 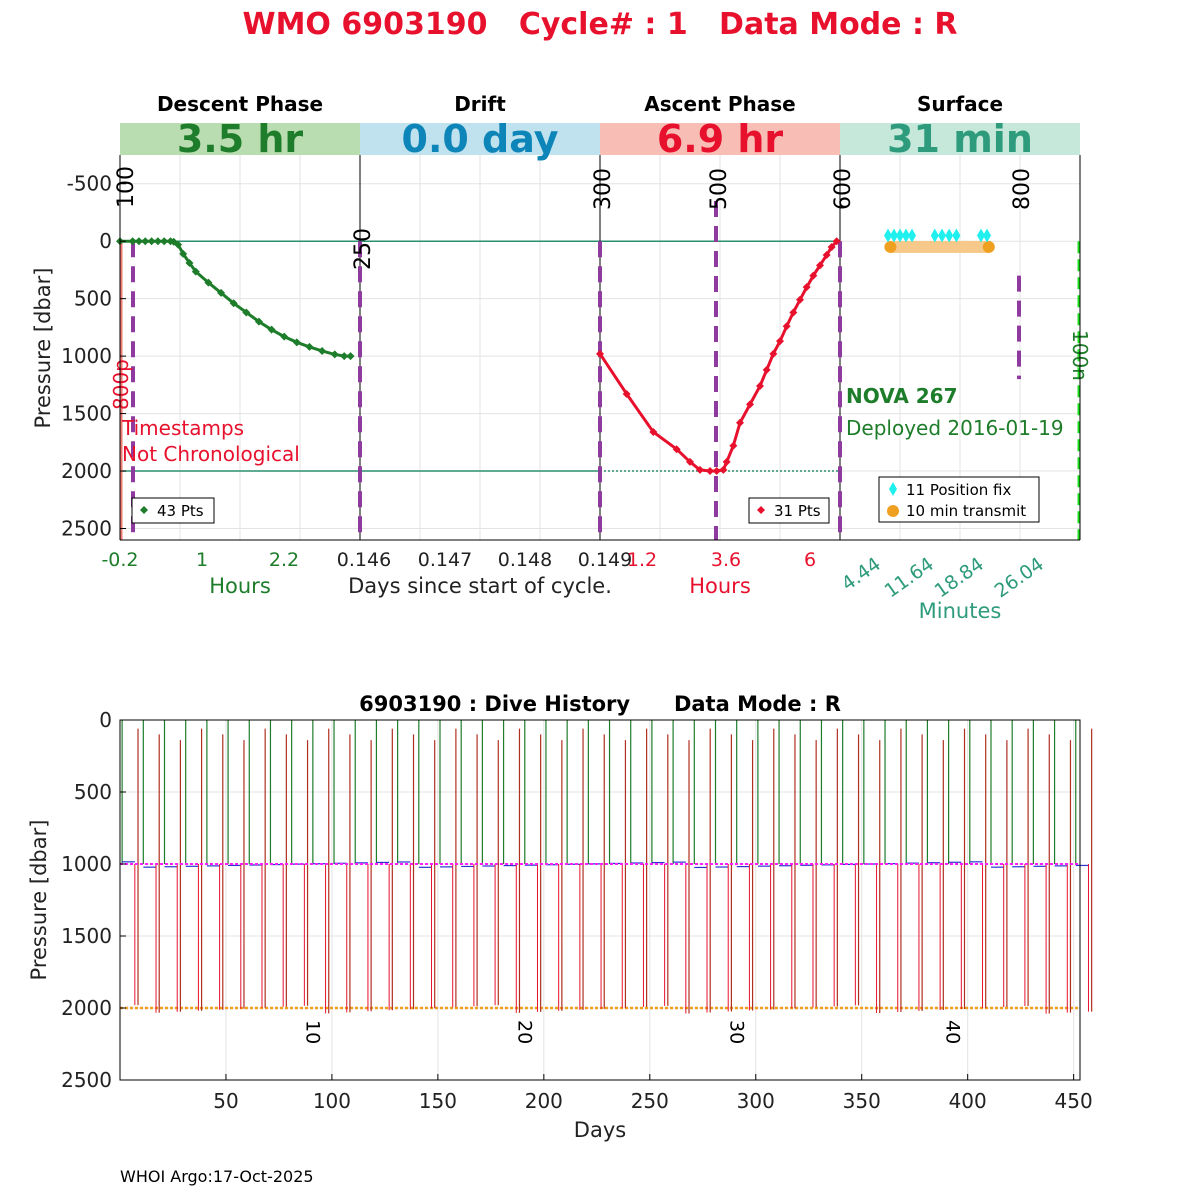 What do you see at coordinates (959, 577) in the screenshot?
I see `surface-x-tick: 18.84` at bounding box center [959, 577].